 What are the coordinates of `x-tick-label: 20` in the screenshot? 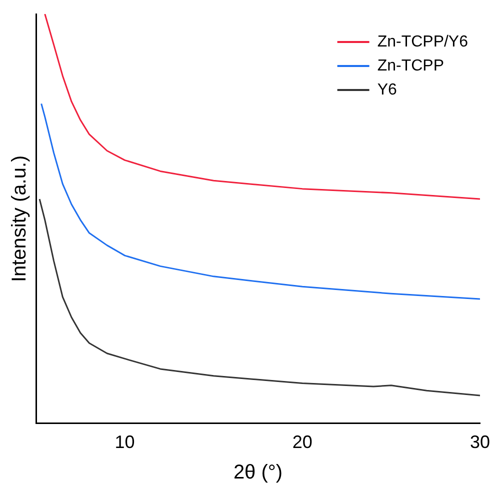 It's located at (302, 442).